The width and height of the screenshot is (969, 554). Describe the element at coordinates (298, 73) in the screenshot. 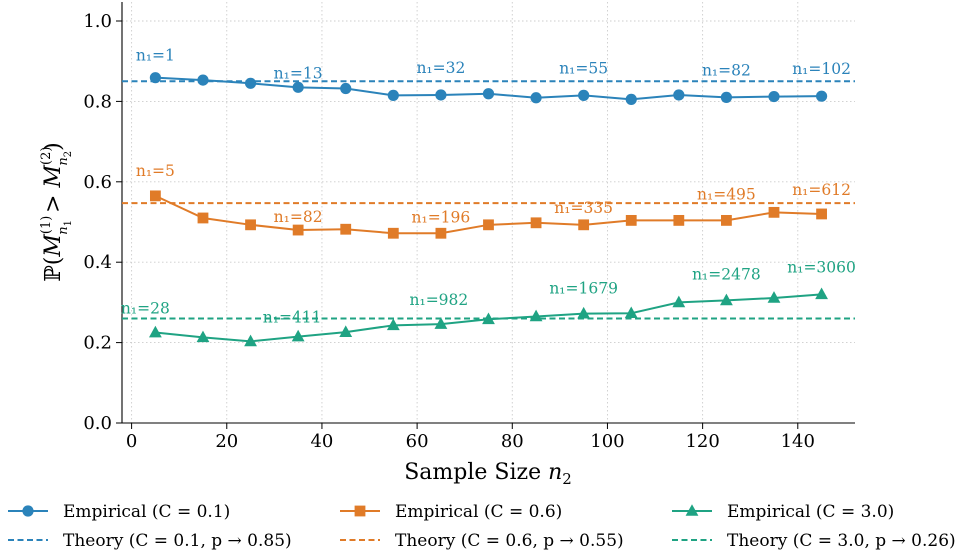

I see `n1-annotation: n₁=13` at that location.